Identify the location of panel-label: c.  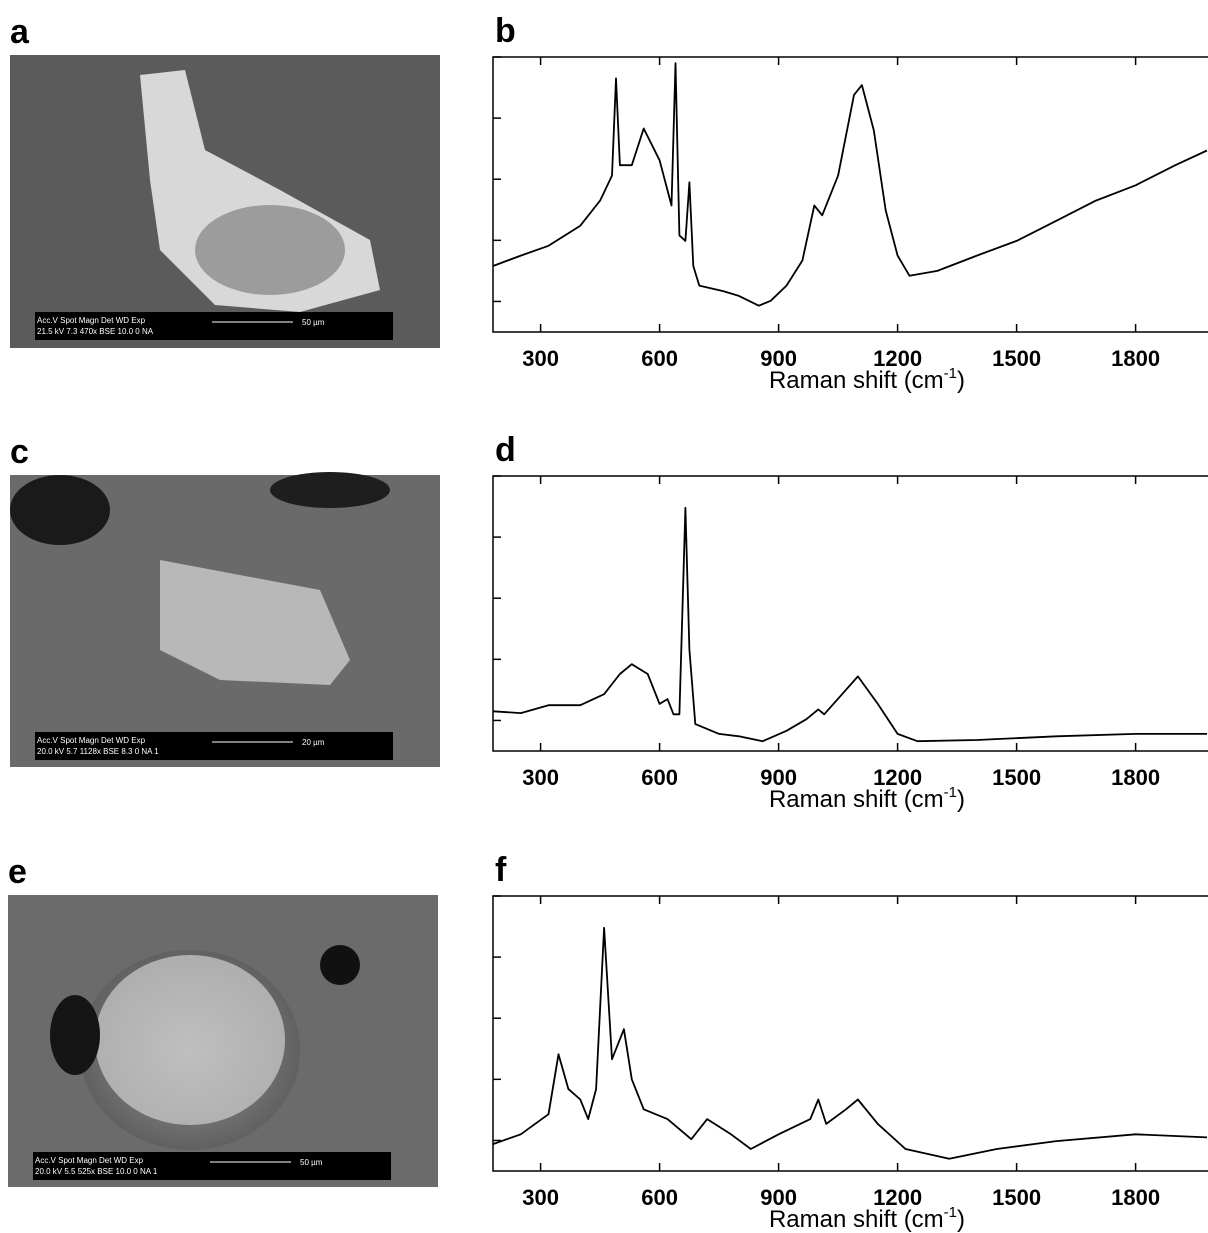
(19, 452).